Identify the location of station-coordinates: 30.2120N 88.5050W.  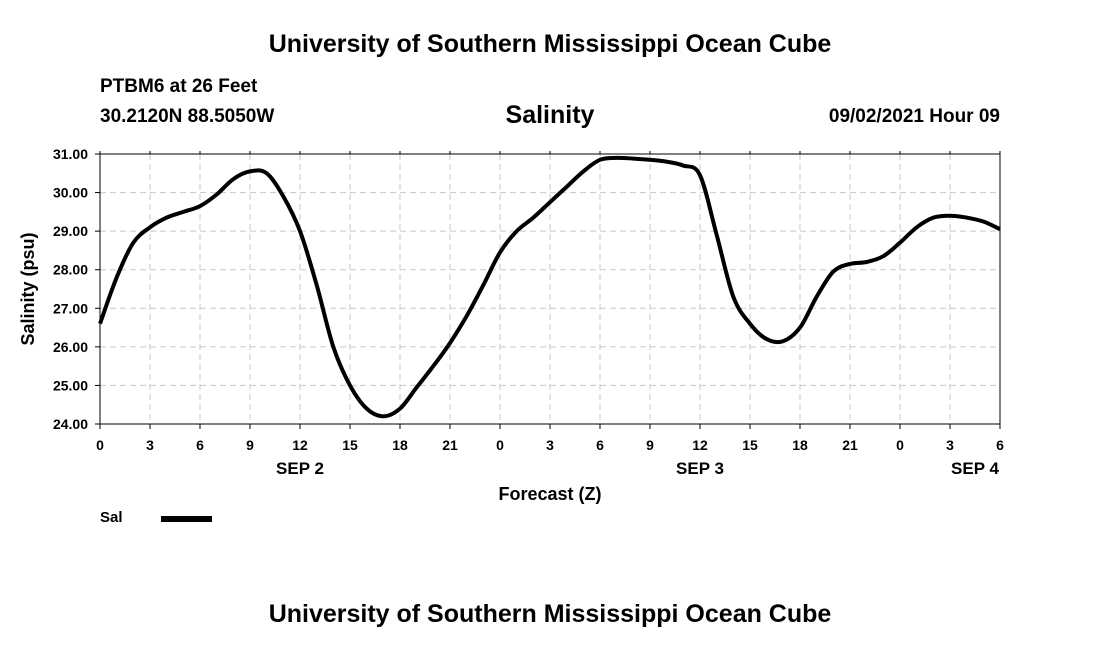
(187, 116).